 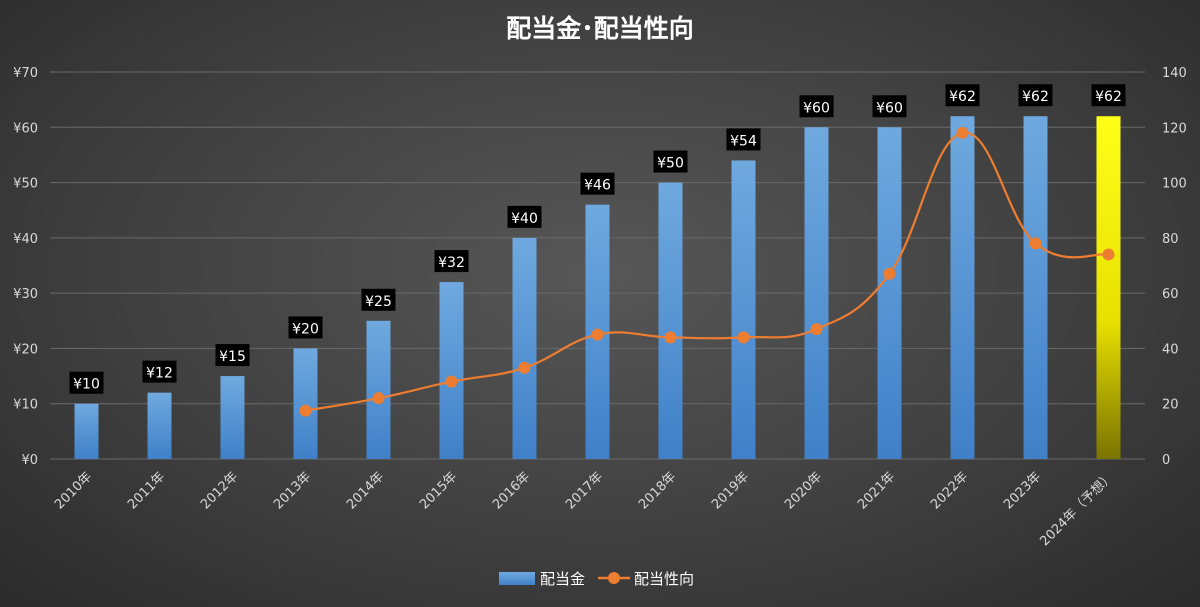 What do you see at coordinates (596, 579) in the screenshot?
I see `legend: 配当金 配当性向` at bounding box center [596, 579].